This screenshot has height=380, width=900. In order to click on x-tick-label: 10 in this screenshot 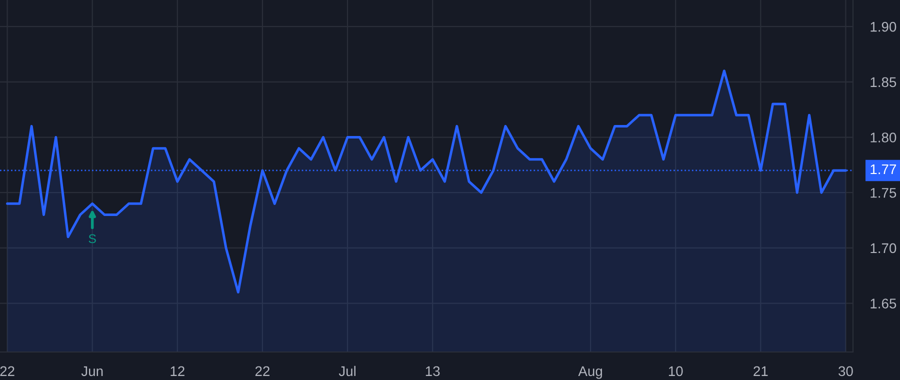, I will do `click(675, 371)`.